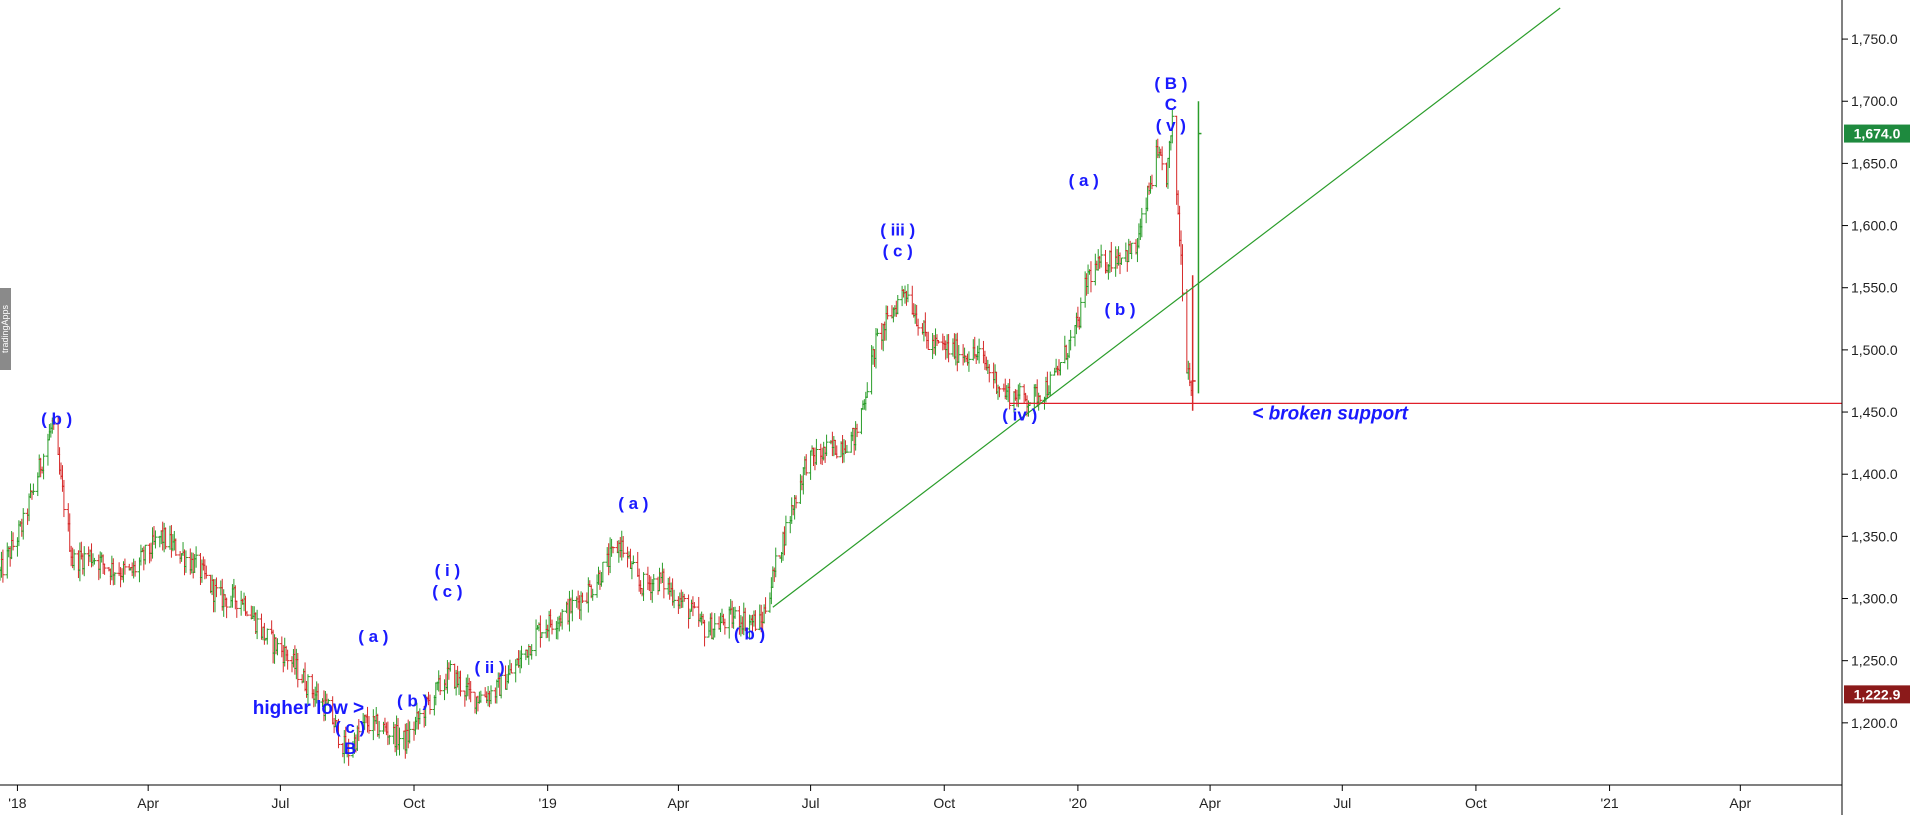 This screenshot has width=1911, height=815. I want to click on y-tick-label: 1,500.0, so click(1874, 350).